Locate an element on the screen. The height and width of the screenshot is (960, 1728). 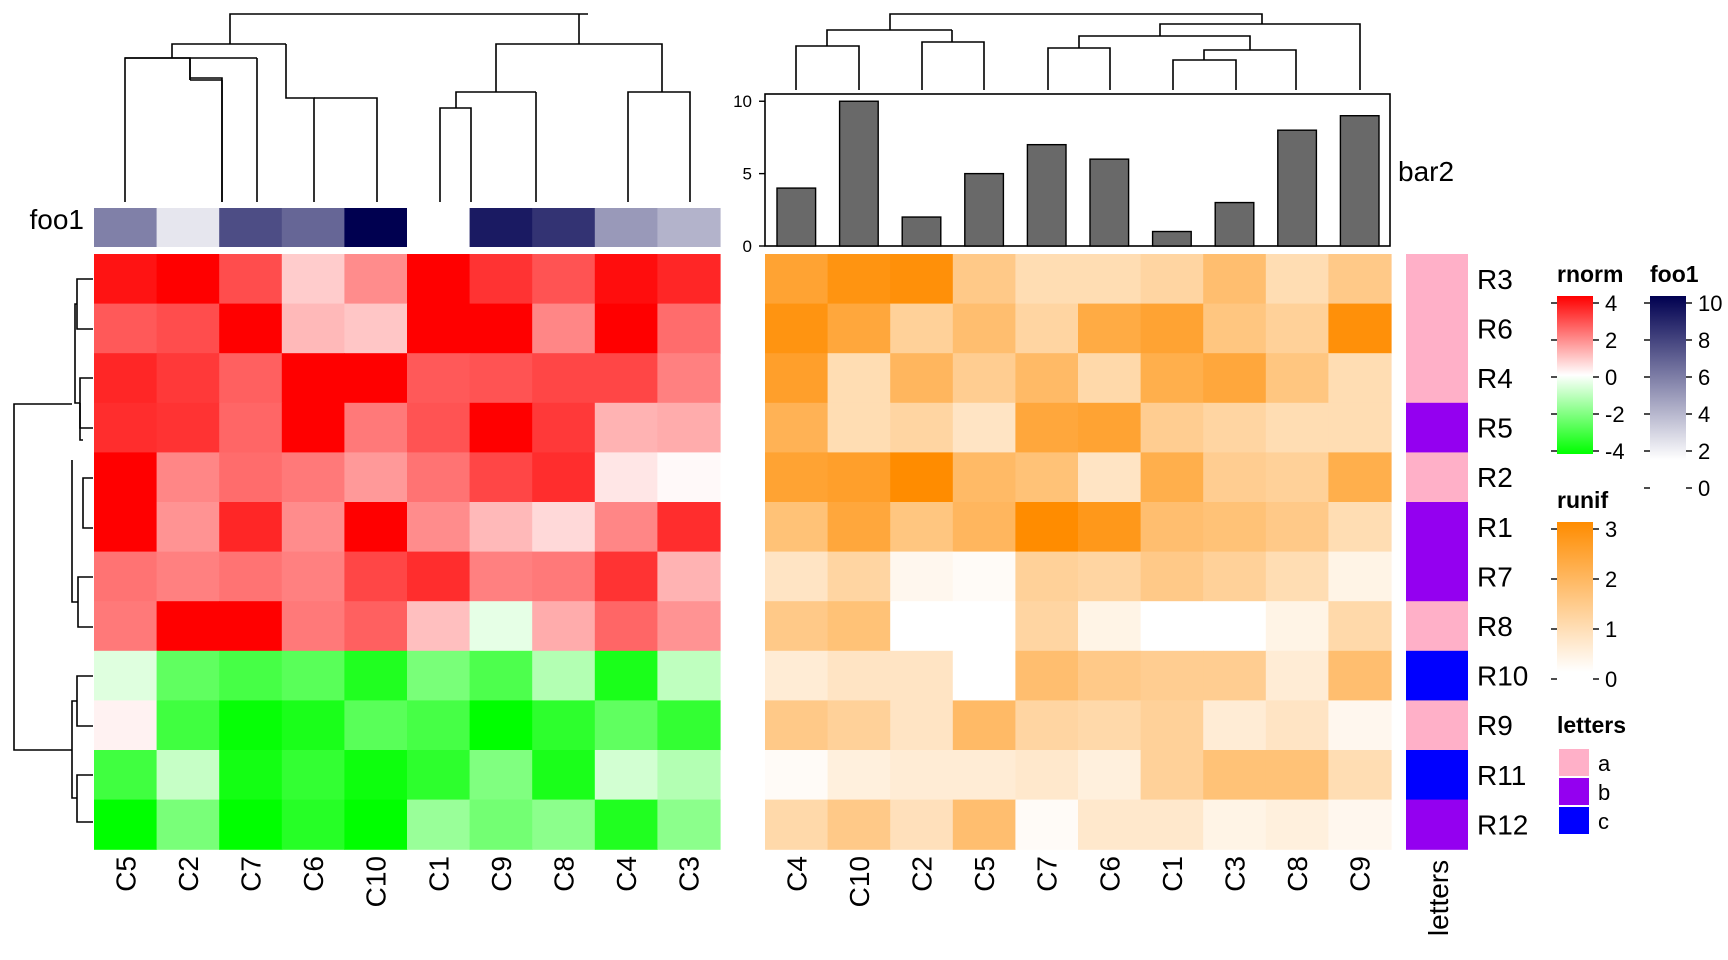
rnorm-column-label: C1 is located at coordinates (438, 874).